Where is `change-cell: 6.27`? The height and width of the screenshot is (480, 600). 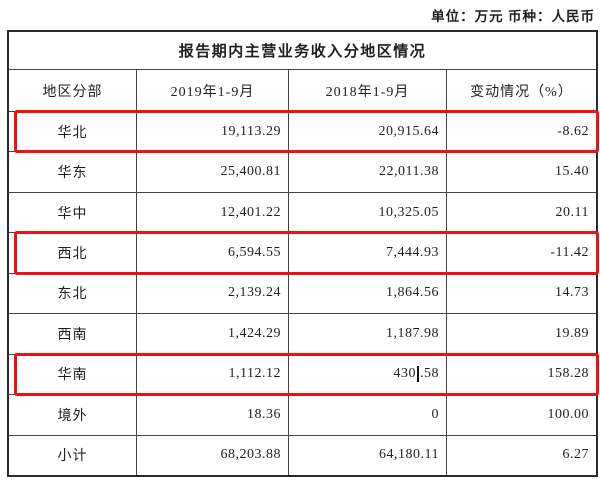
change-cell: 6.27 is located at coordinates (575, 455).